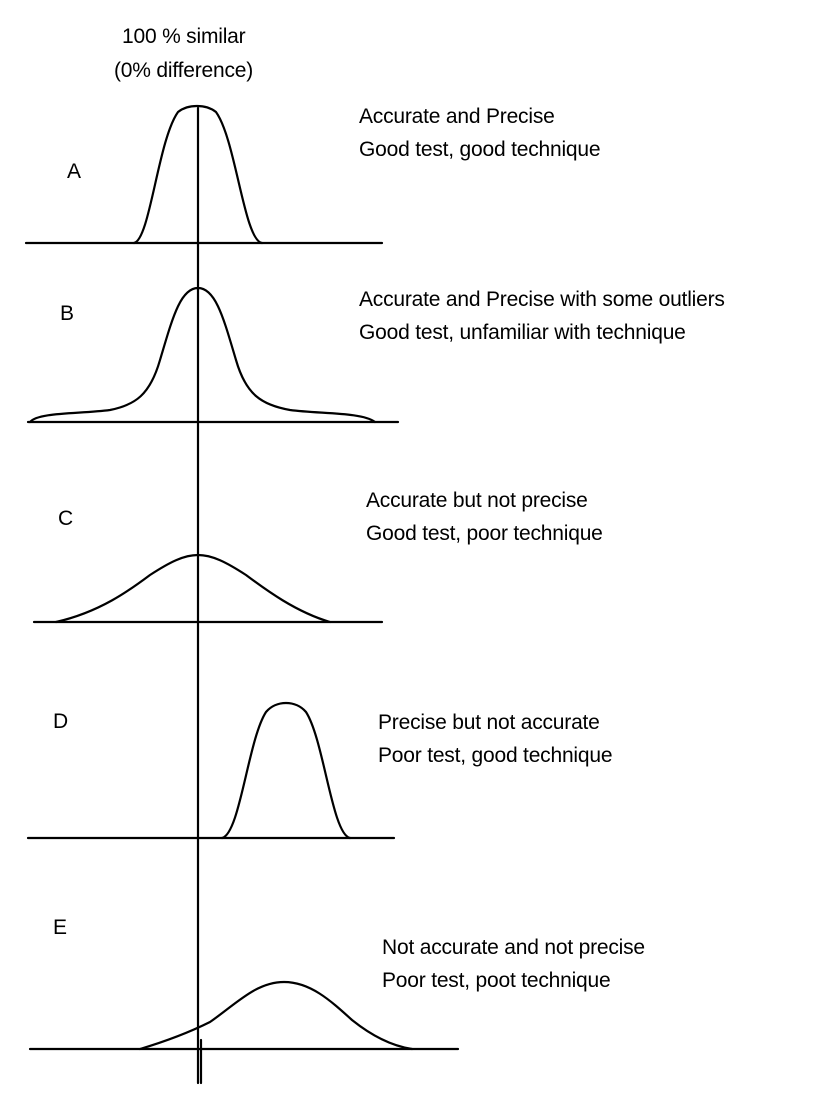 Image resolution: width=814 pixels, height=1096 pixels. I want to click on header-difference-label: (0% difference), so click(184, 70).